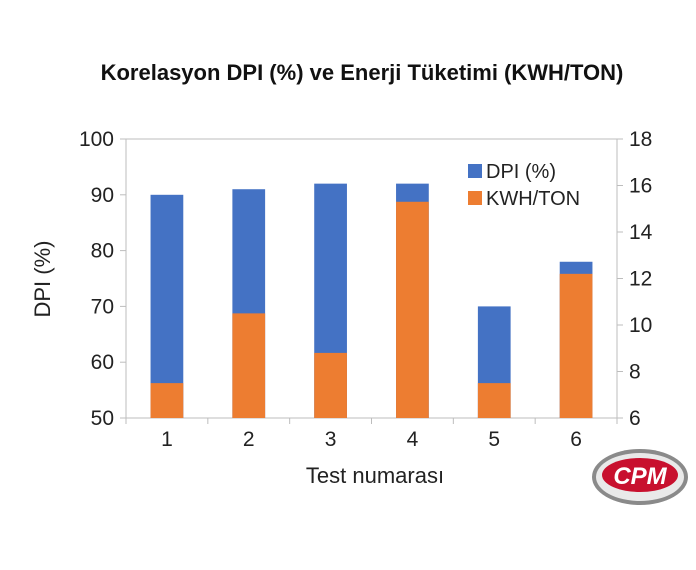 The width and height of the screenshot is (696, 570). I want to click on logo-wordmark: CPM, so click(640, 476).